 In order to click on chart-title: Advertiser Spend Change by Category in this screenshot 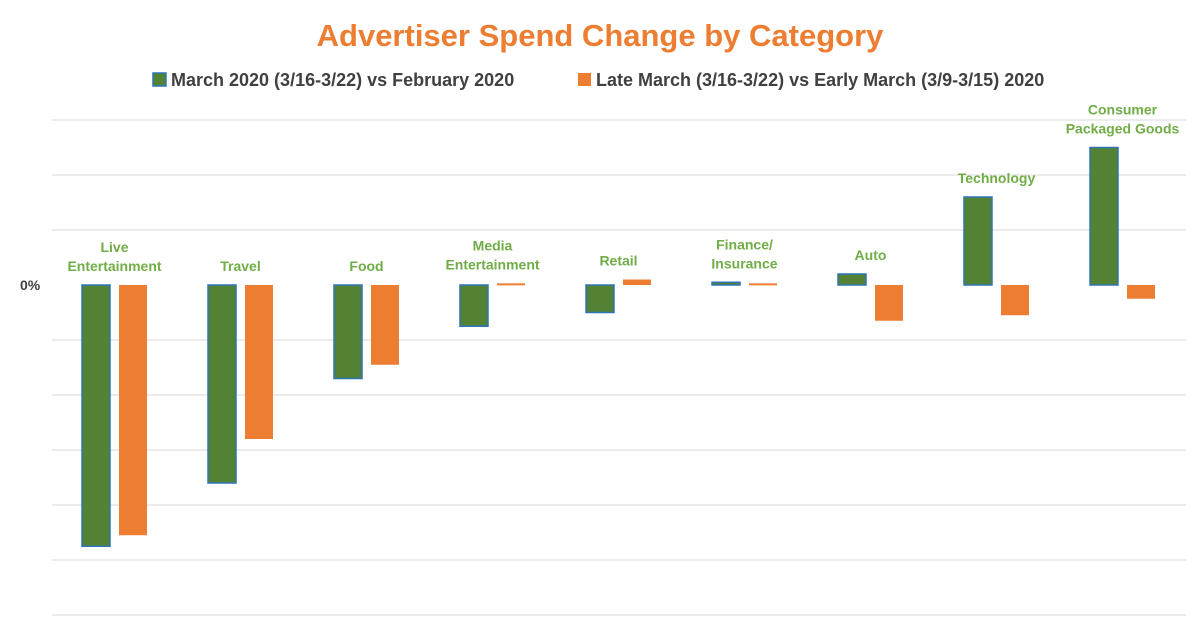, I will do `click(601, 35)`.